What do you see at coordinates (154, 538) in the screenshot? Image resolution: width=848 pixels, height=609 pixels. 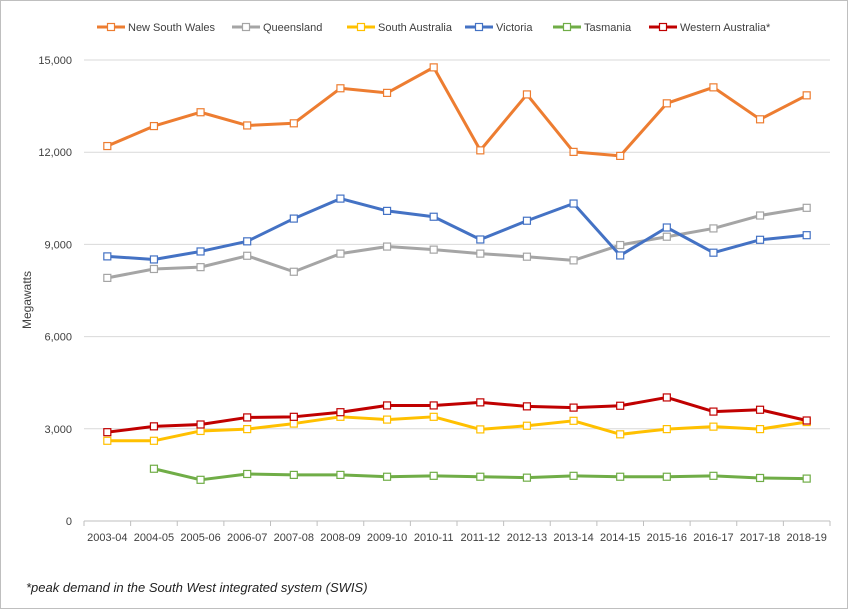 I see `x-tick-label: 2004-05` at bounding box center [154, 538].